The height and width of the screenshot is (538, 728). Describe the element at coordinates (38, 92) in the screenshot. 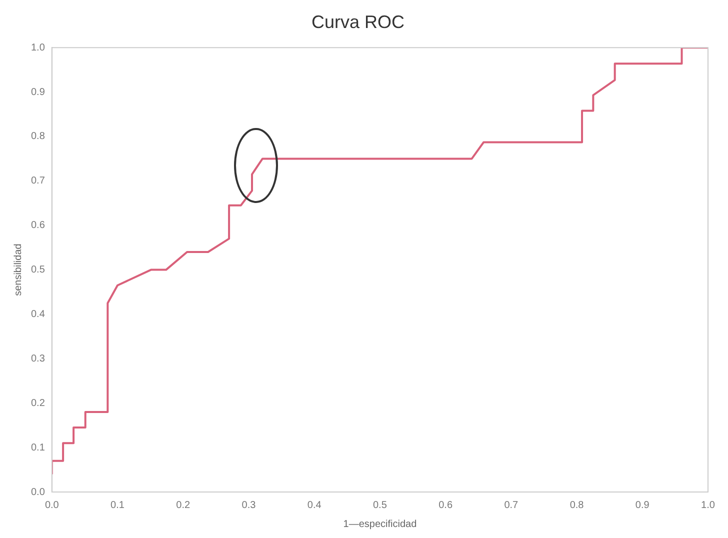

I see `y-tick-label: 0.9` at that location.